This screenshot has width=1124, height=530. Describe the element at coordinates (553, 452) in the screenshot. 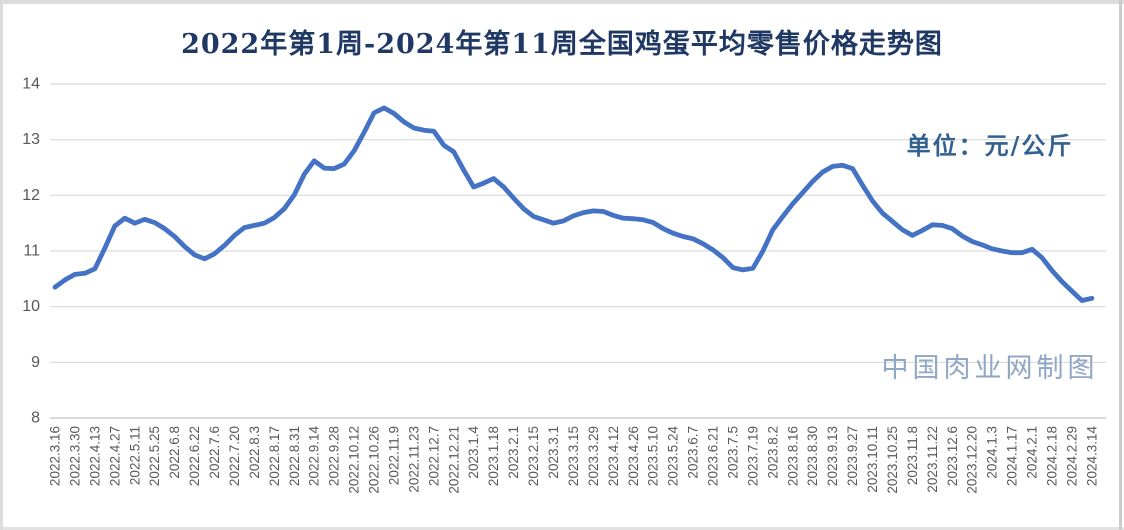

I see `x-axis-label: 2023.3.1` at that location.